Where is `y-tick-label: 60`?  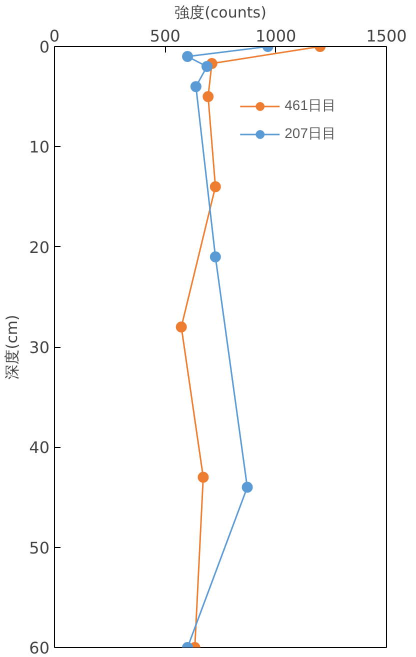 y-tick-label: 60 is located at coordinates (39, 647).